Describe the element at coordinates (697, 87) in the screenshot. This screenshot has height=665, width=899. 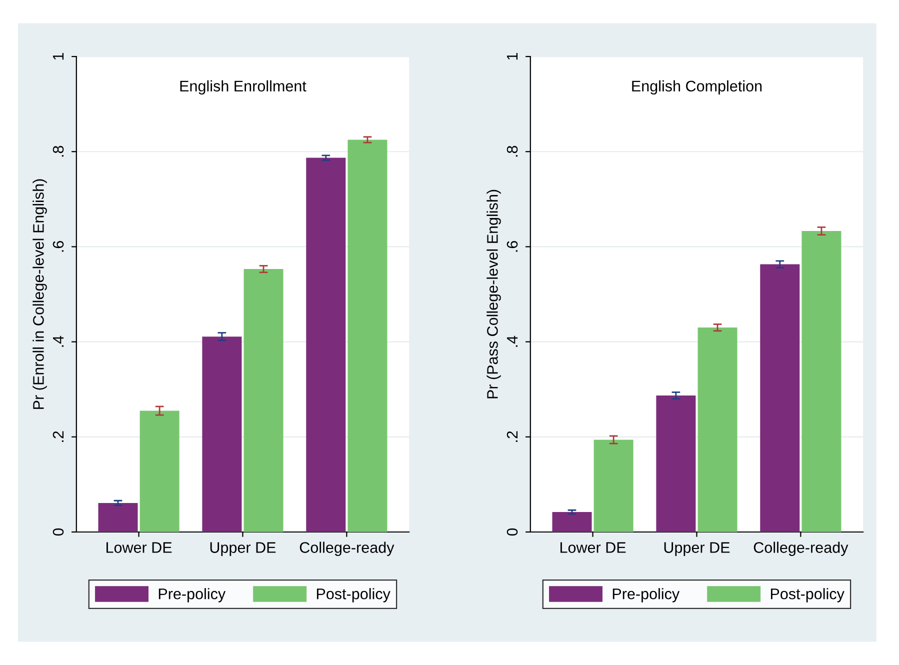
I see `text: English Completion` at that location.